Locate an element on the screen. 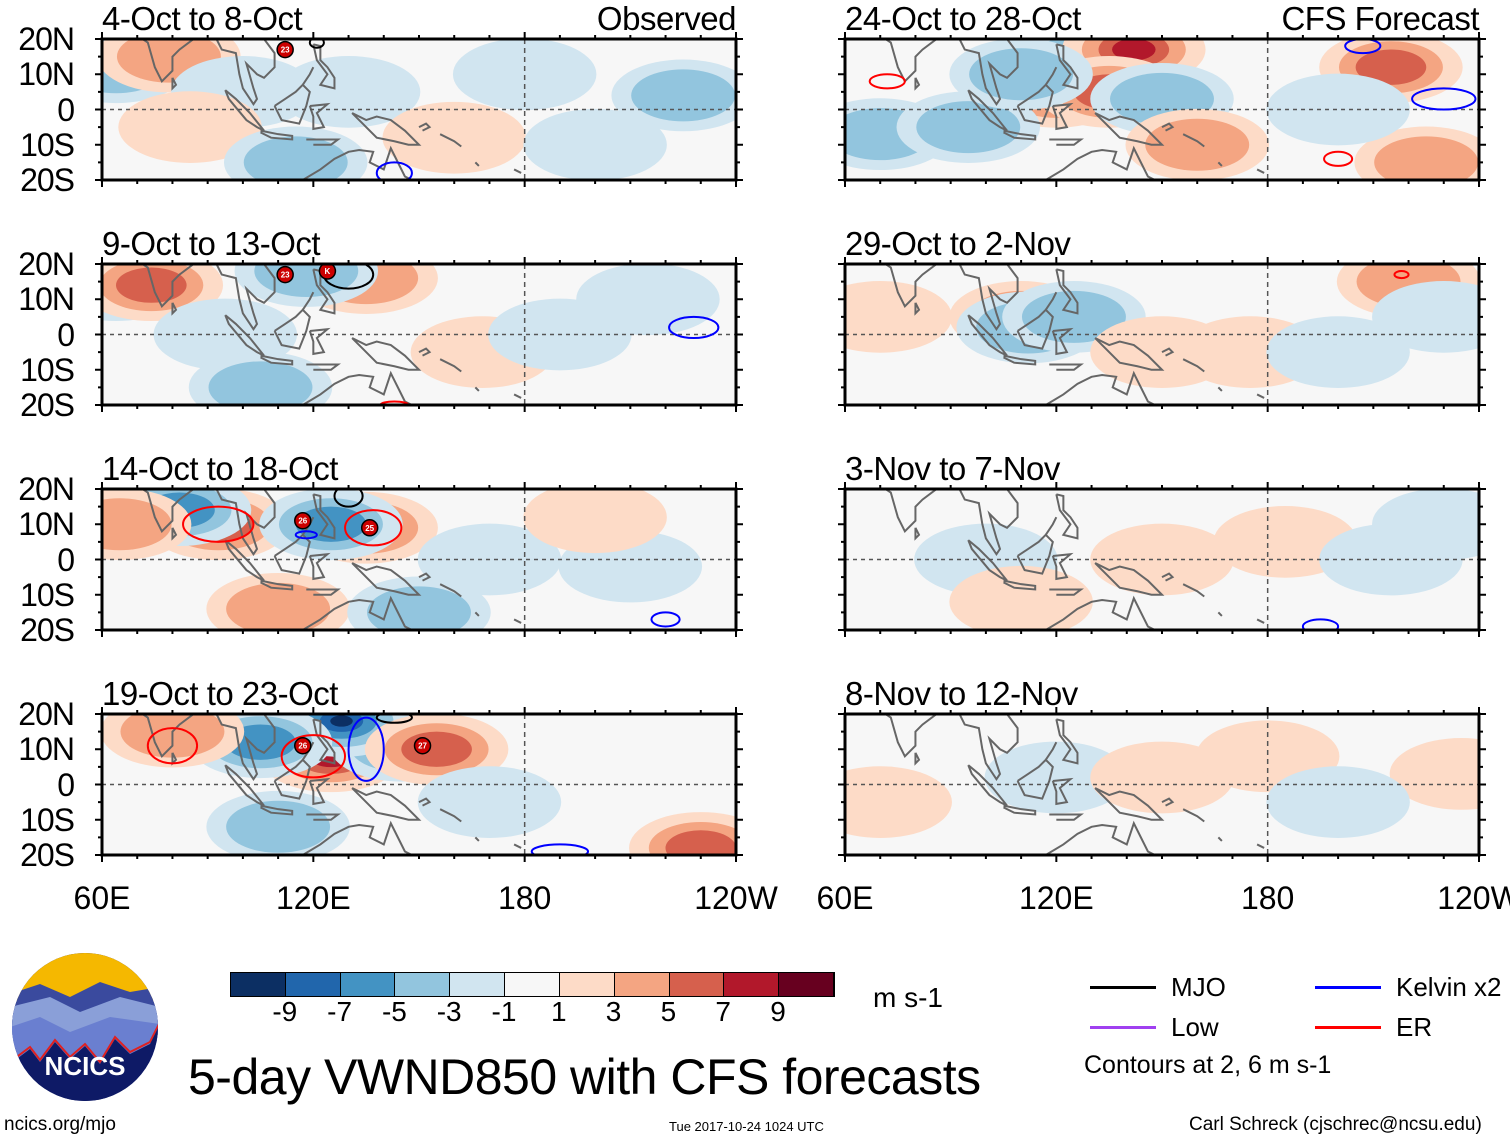  tropical-cyclone-icon: 27 is located at coordinates (422, 745).